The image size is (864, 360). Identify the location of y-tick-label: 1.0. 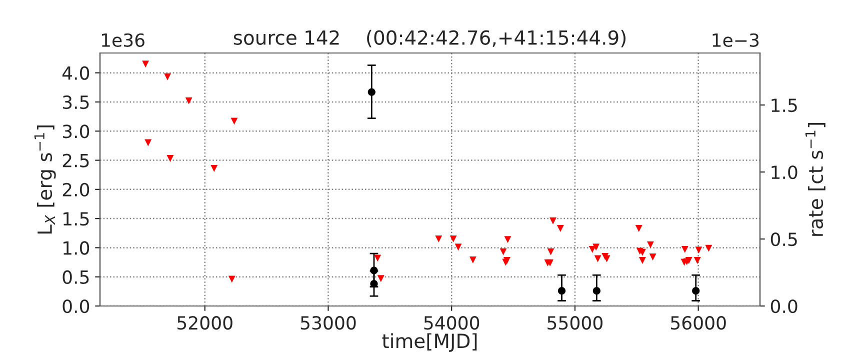
(77, 248).